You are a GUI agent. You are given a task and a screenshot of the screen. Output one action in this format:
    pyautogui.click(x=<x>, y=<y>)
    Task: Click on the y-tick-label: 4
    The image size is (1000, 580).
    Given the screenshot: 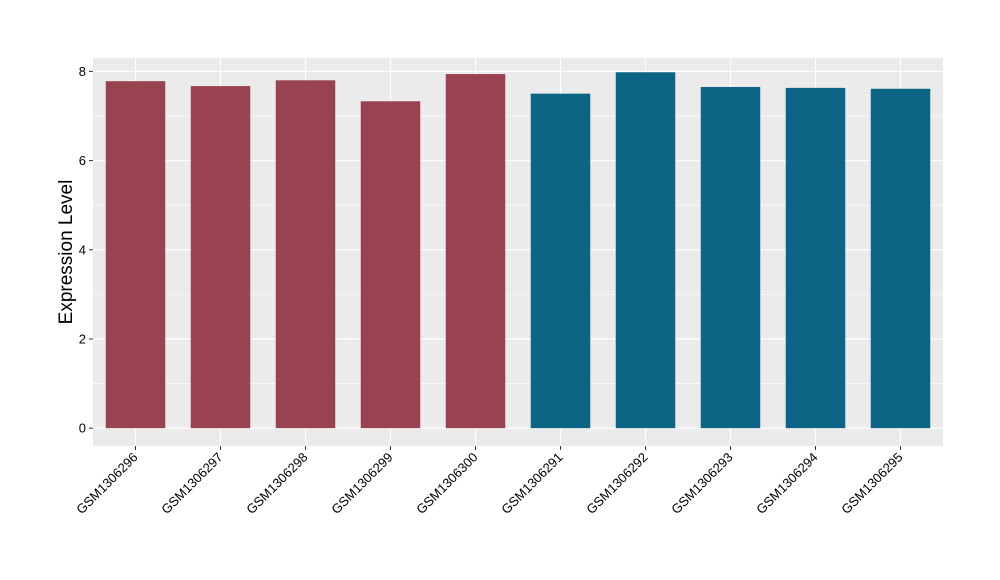 What is the action you would take?
    pyautogui.click(x=82, y=249)
    